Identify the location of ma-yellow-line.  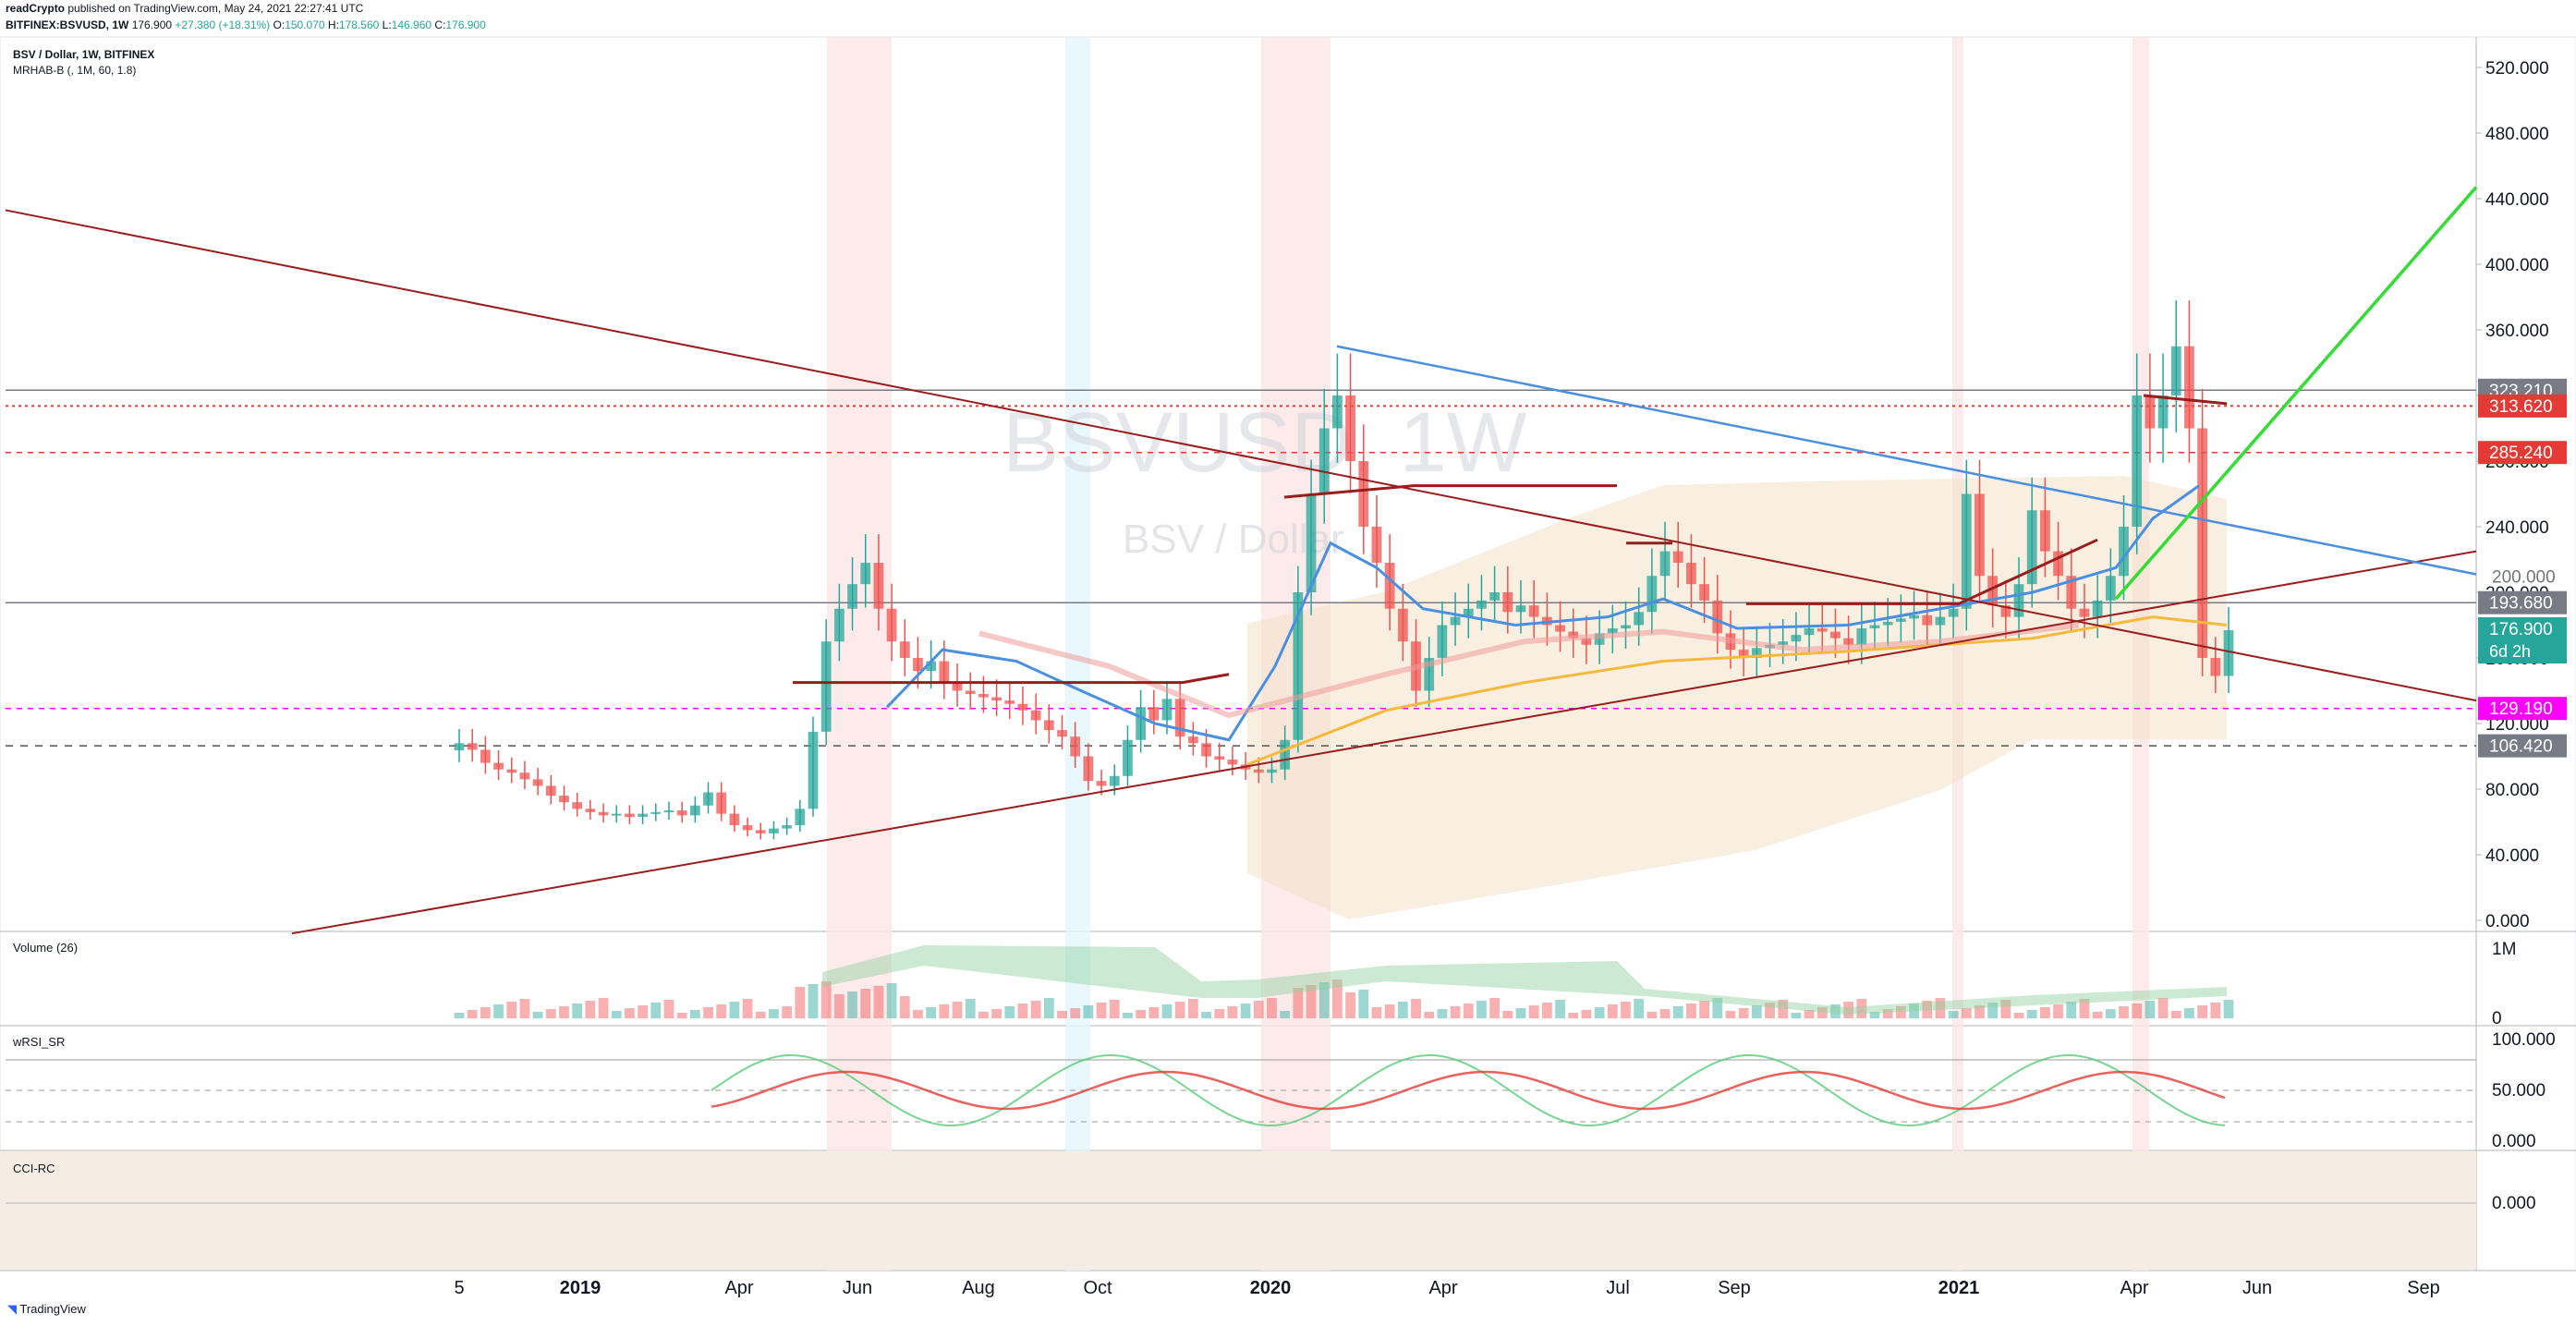
(1737, 690).